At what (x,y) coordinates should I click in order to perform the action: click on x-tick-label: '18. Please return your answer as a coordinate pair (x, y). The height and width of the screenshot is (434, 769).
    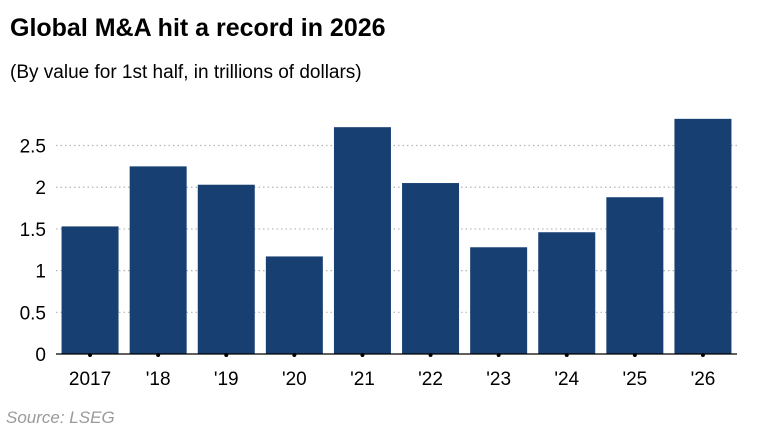
    Looking at the image, I should click on (158, 379).